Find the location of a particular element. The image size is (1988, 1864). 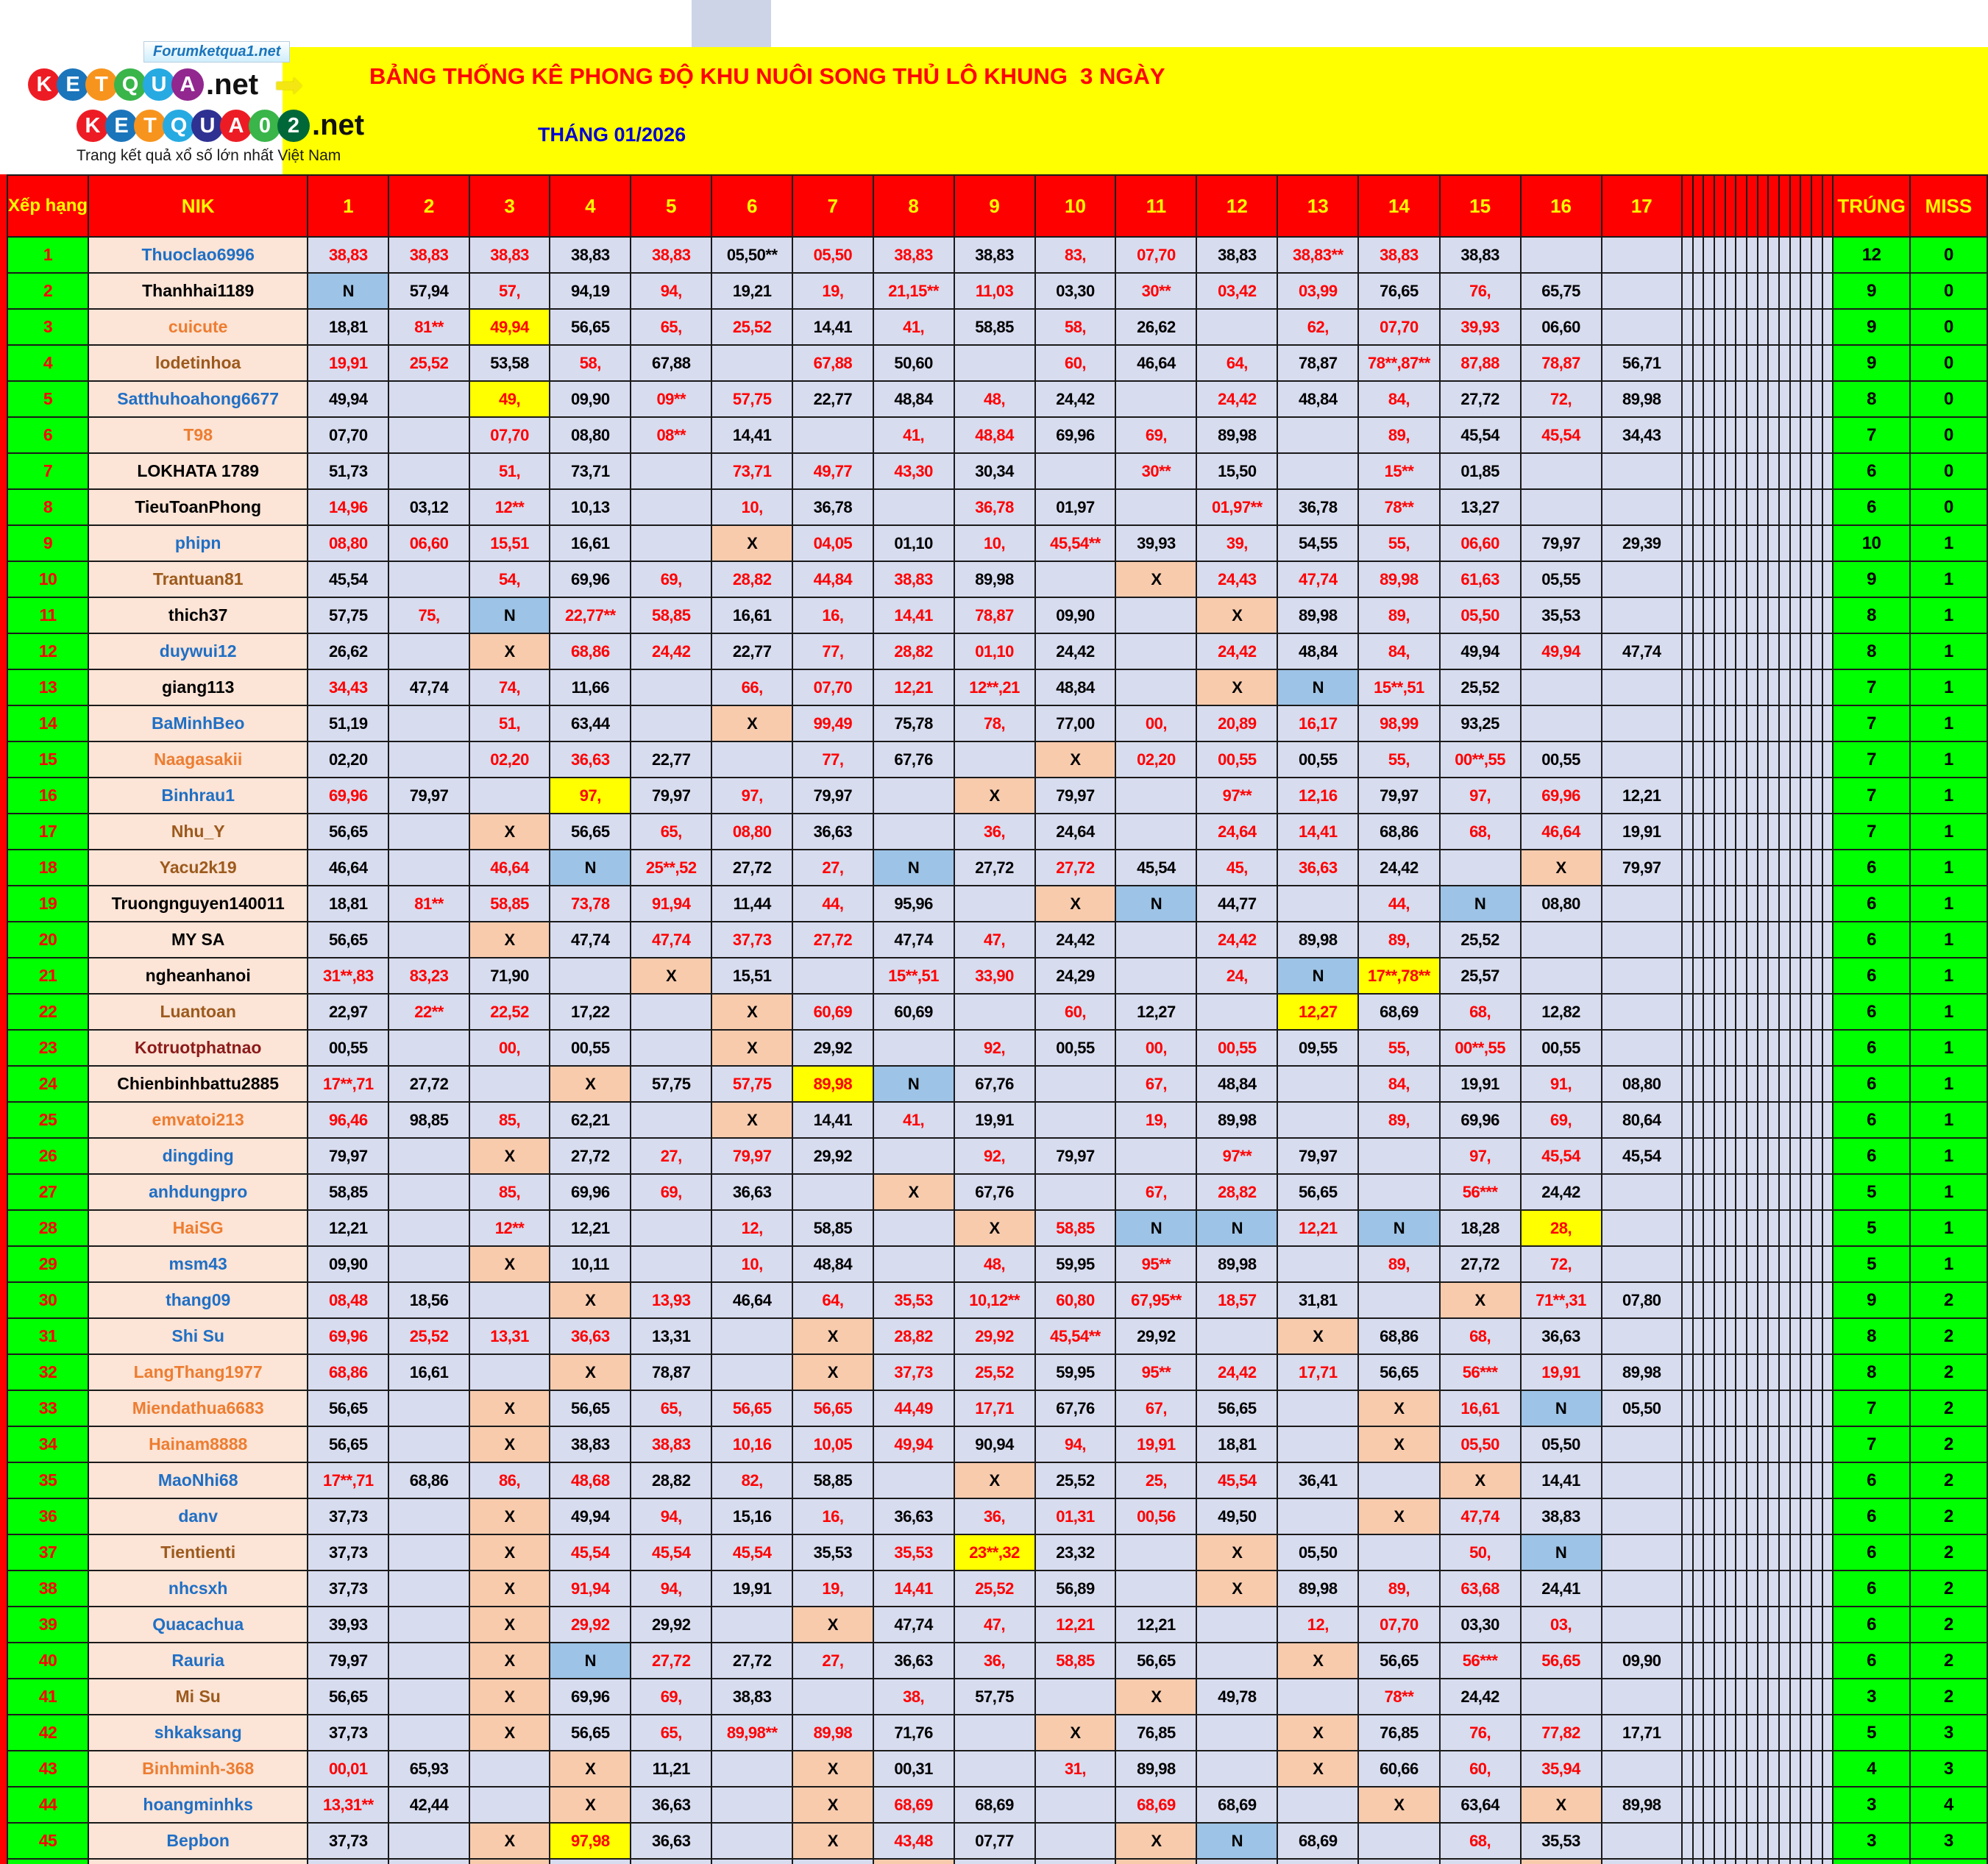

grid-cell-day3: 15,51 is located at coordinates (509, 543).